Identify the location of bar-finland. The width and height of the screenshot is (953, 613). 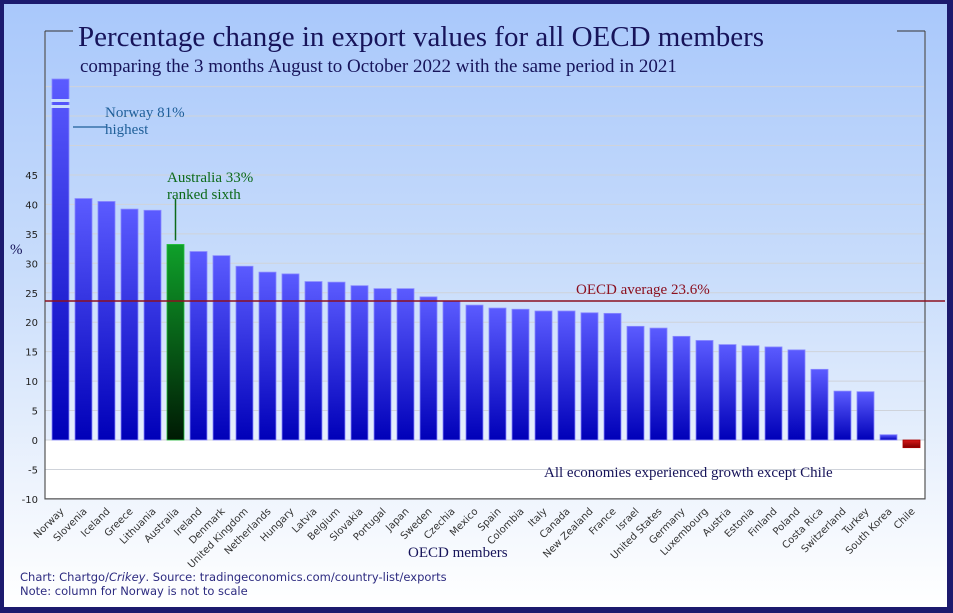
(773, 393).